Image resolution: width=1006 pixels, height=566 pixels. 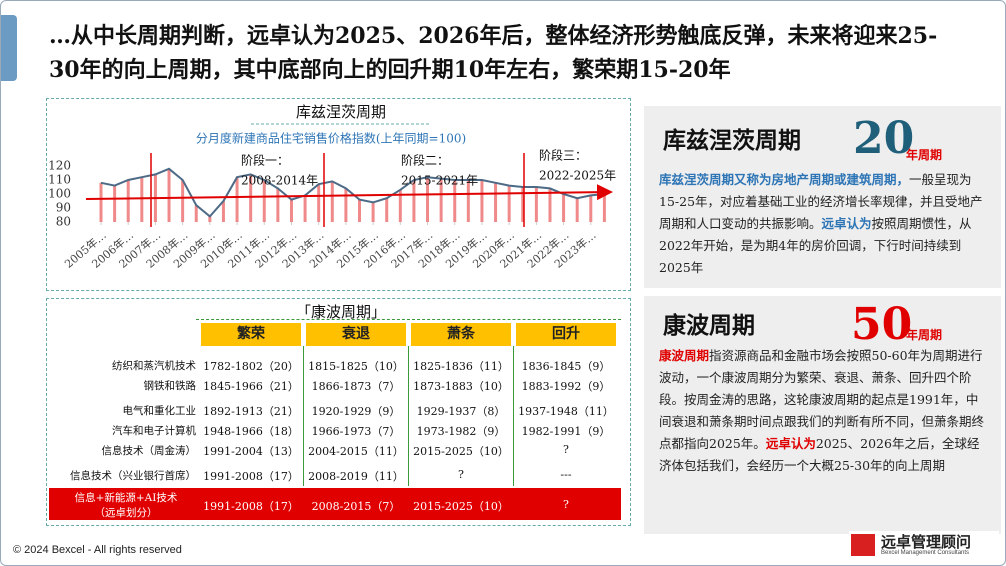 What do you see at coordinates (59, 166) in the screenshot?
I see `y-tick-label: 120` at bounding box center [59, 166].